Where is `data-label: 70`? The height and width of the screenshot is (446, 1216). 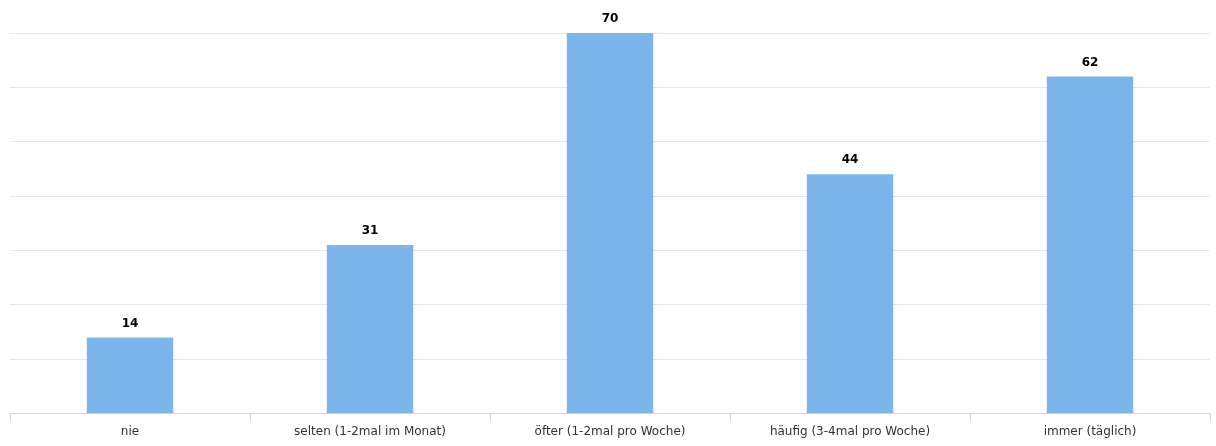 data-label: 70 is located at coordinates (610, 18).